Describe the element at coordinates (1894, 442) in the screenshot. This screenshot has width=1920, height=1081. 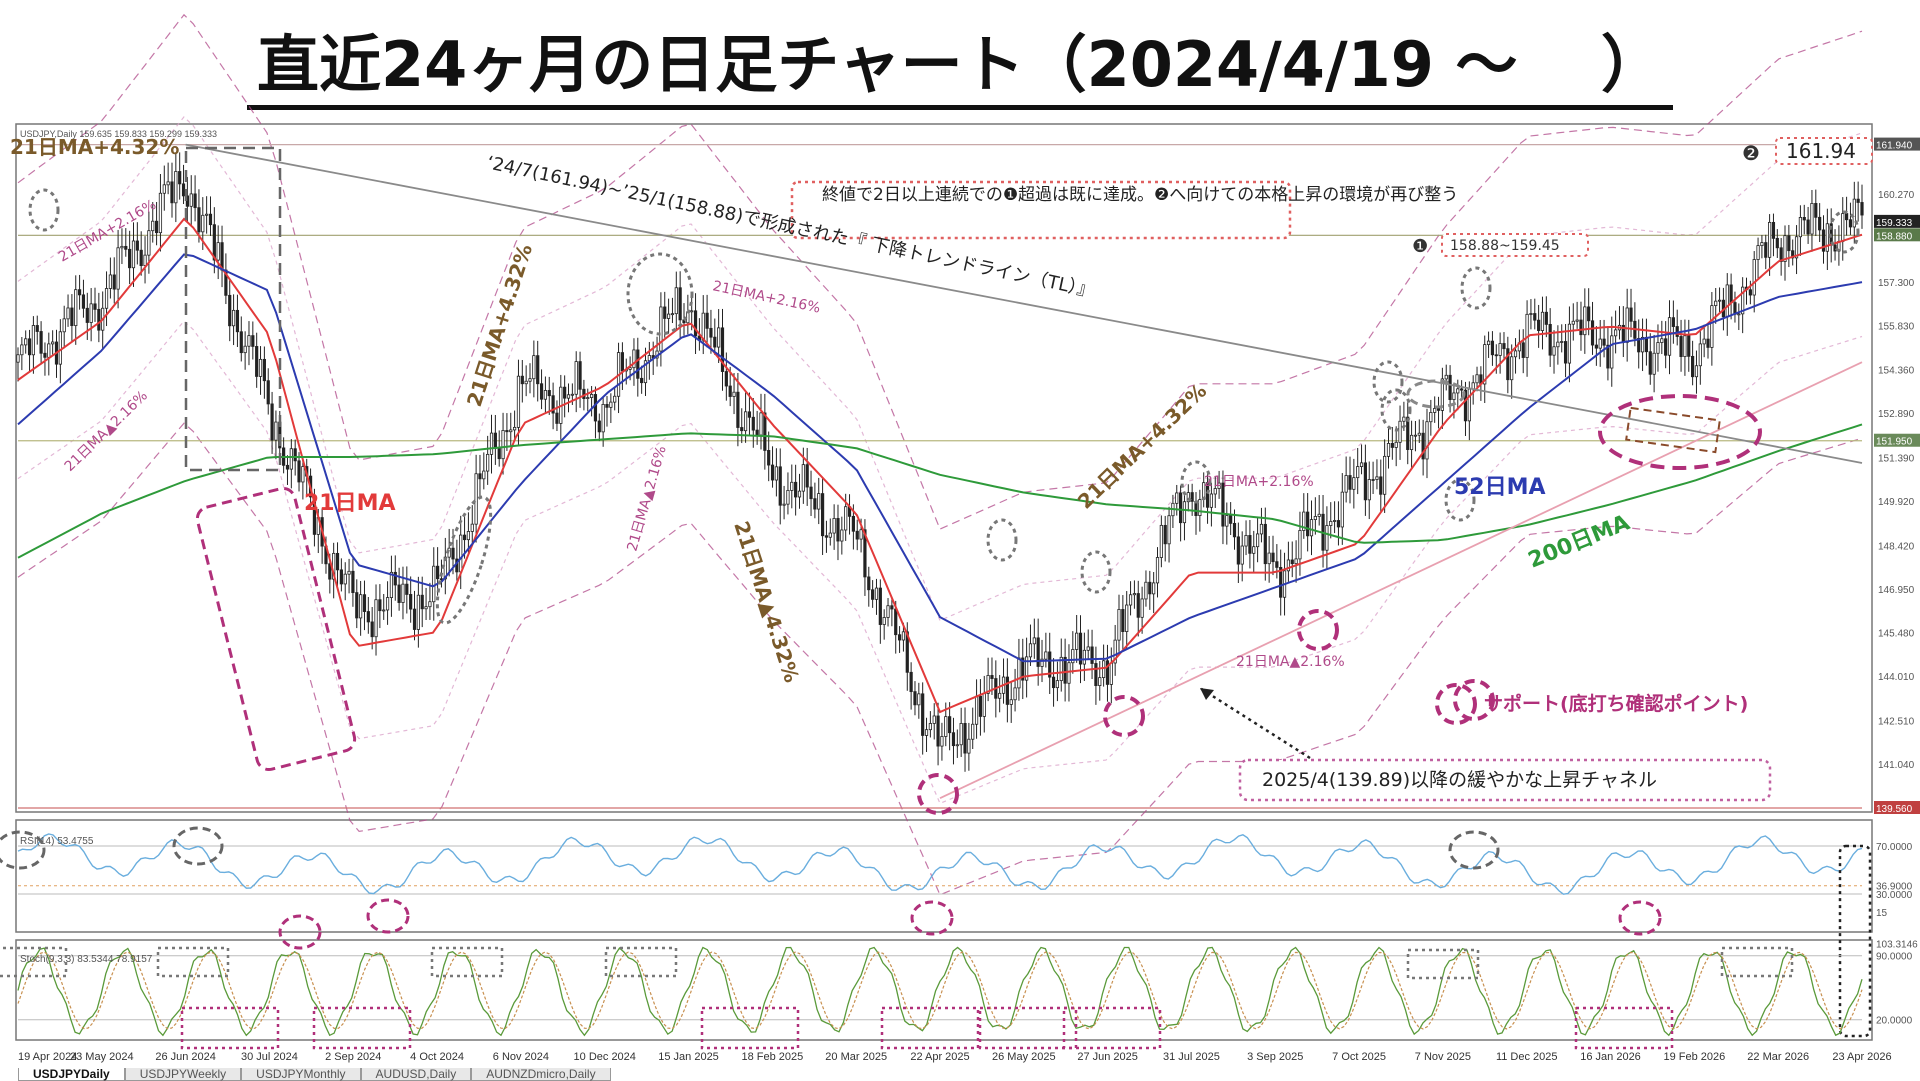
I see `price-label-text: 151.950` at that location.